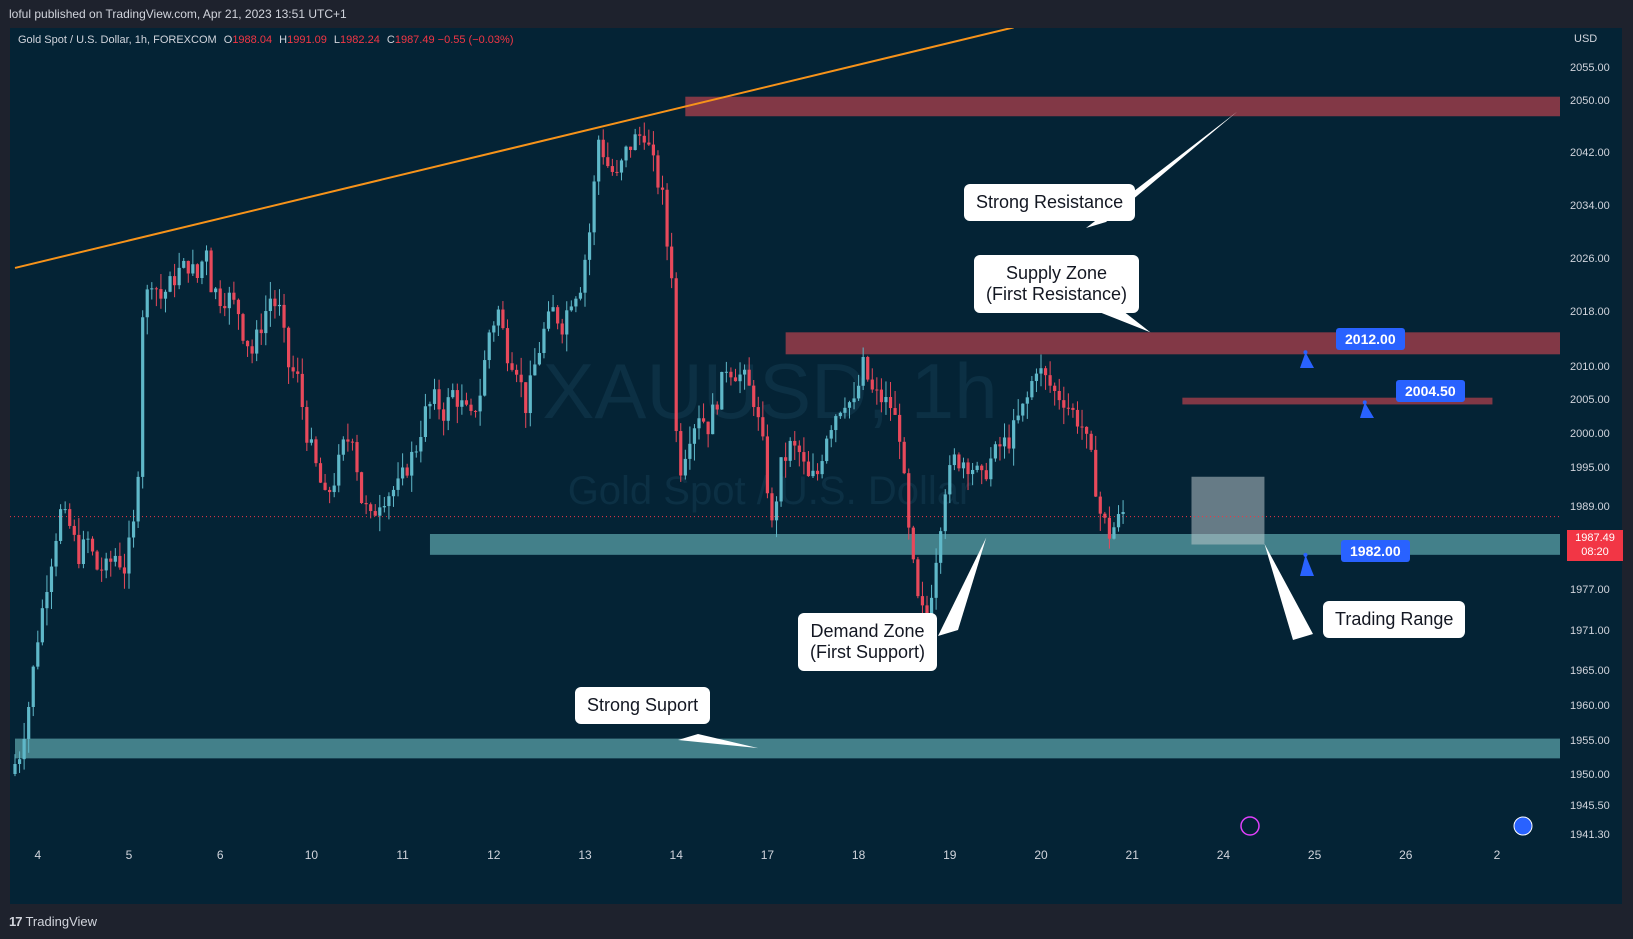 Image resolution: width=1633 pixels, height=939 pixels. Describe the element at coordinates (1586, 39) in the screenshot. I see `currency-label: USD` at that location.